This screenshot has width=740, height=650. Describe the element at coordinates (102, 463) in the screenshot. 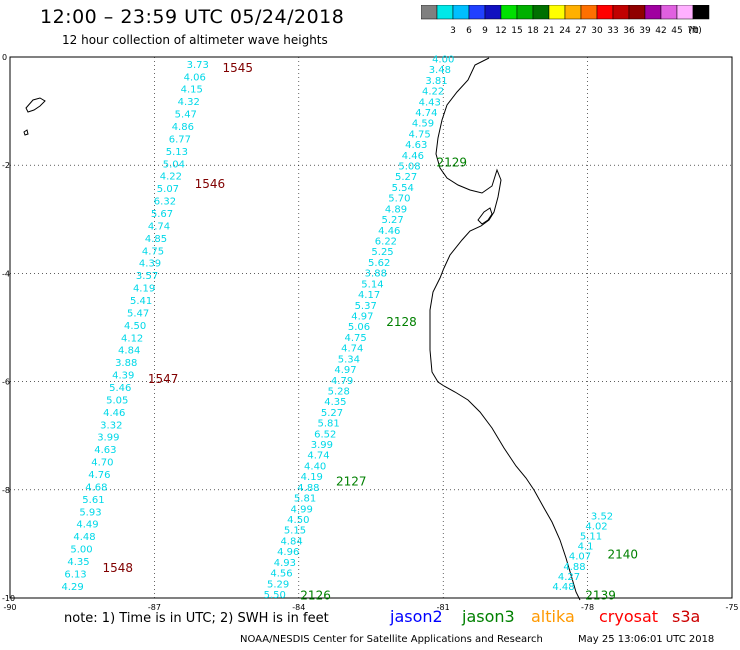

I see `wave-height-value: 4.70` at that location.